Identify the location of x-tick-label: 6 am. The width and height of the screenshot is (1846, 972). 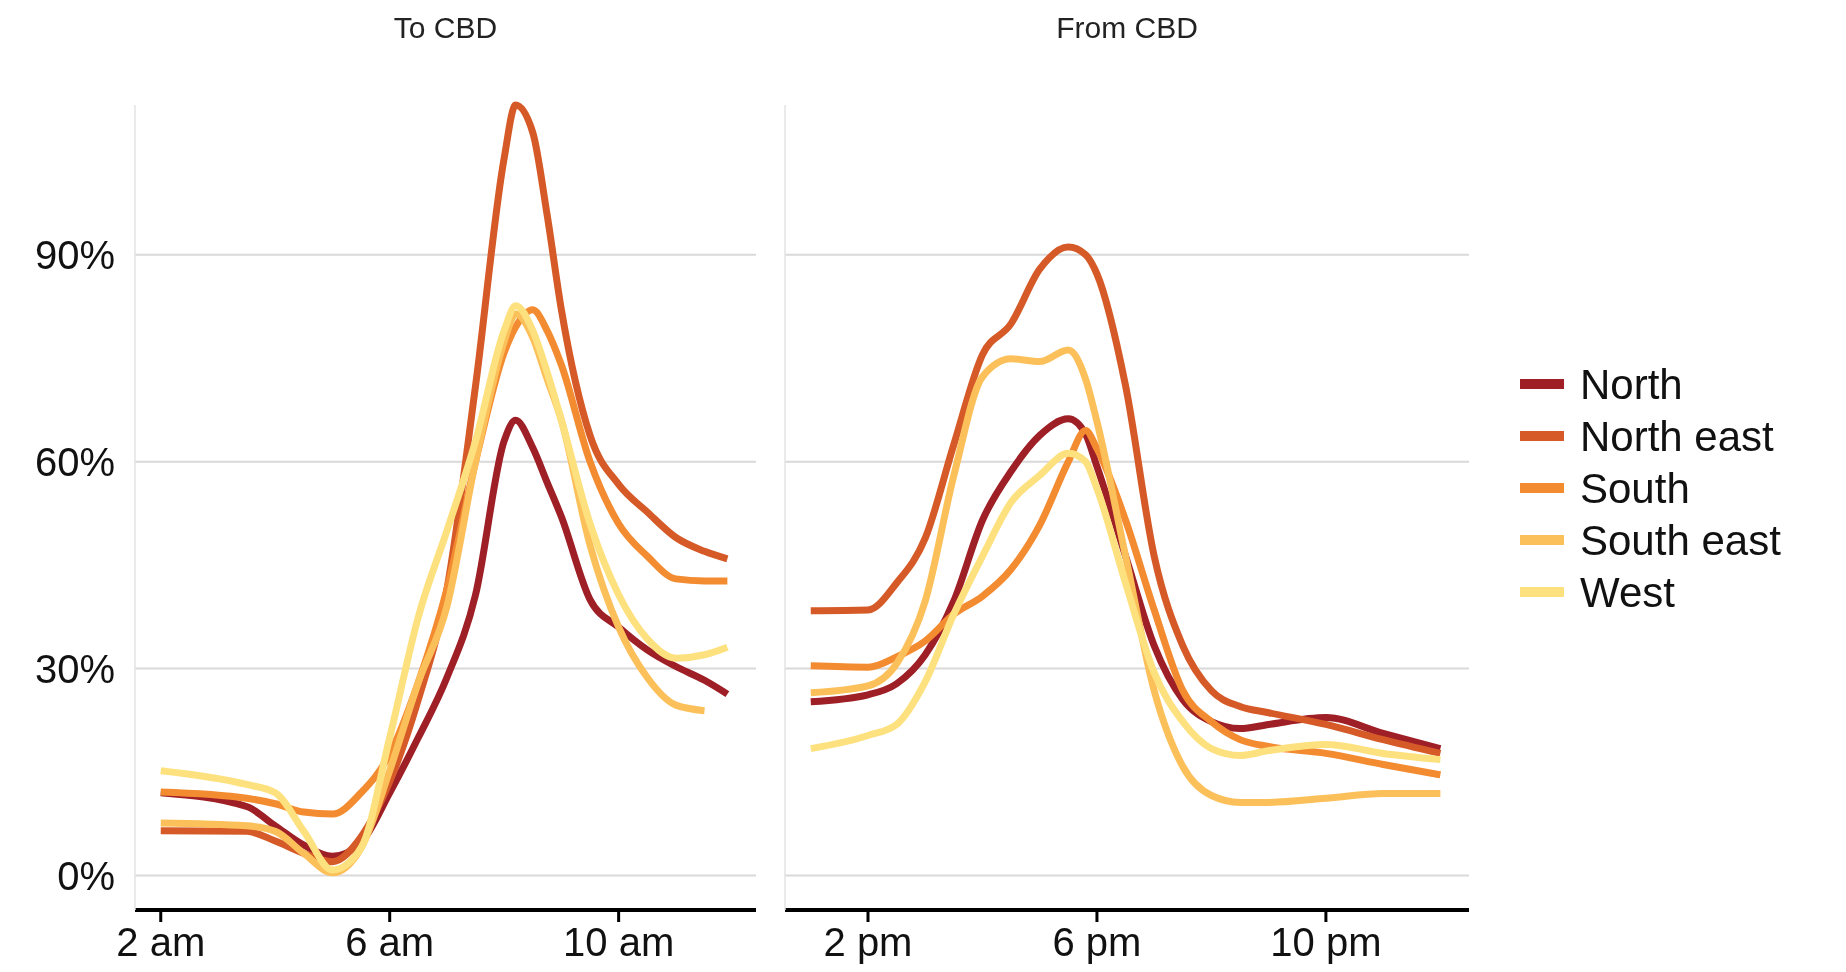
(390, 942).